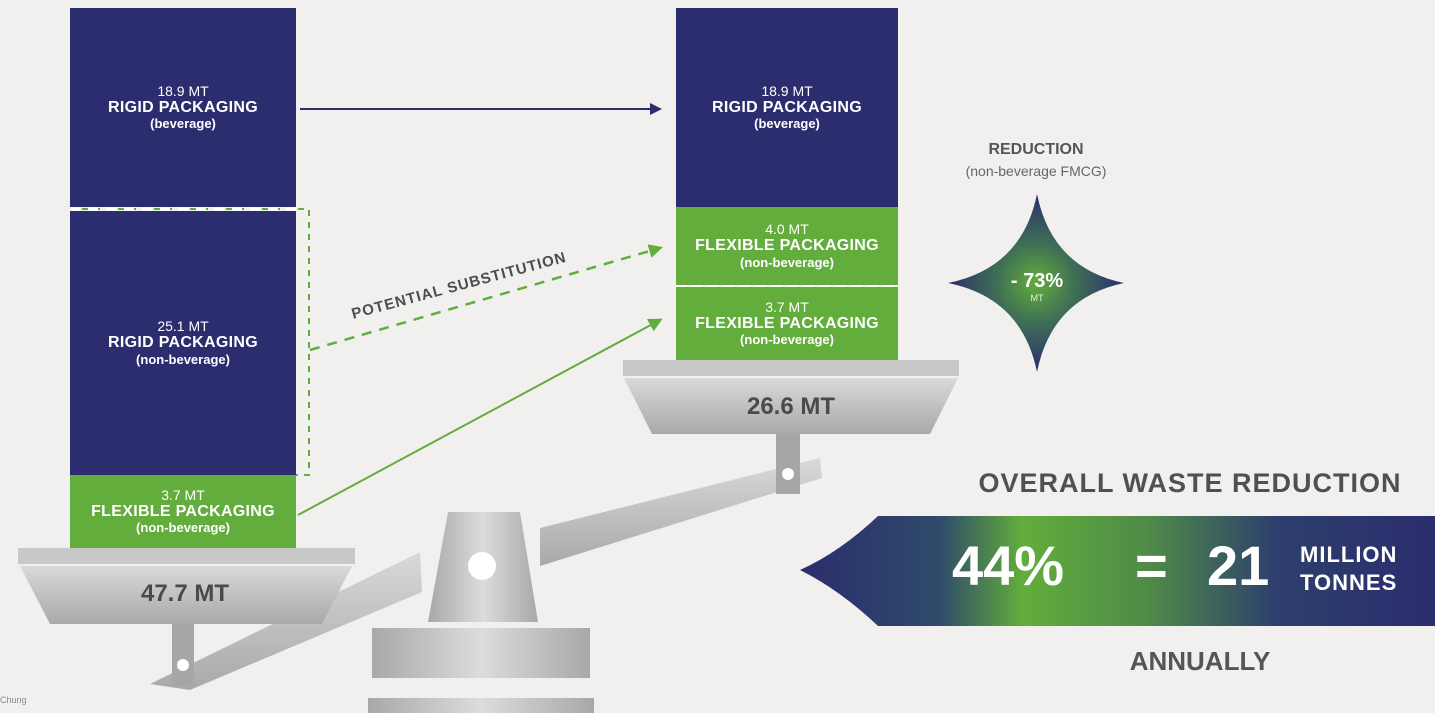 The height and width of the screenshot is (713, 1435). I want to click on left-total: 47.7 MT, so click(185, 593).